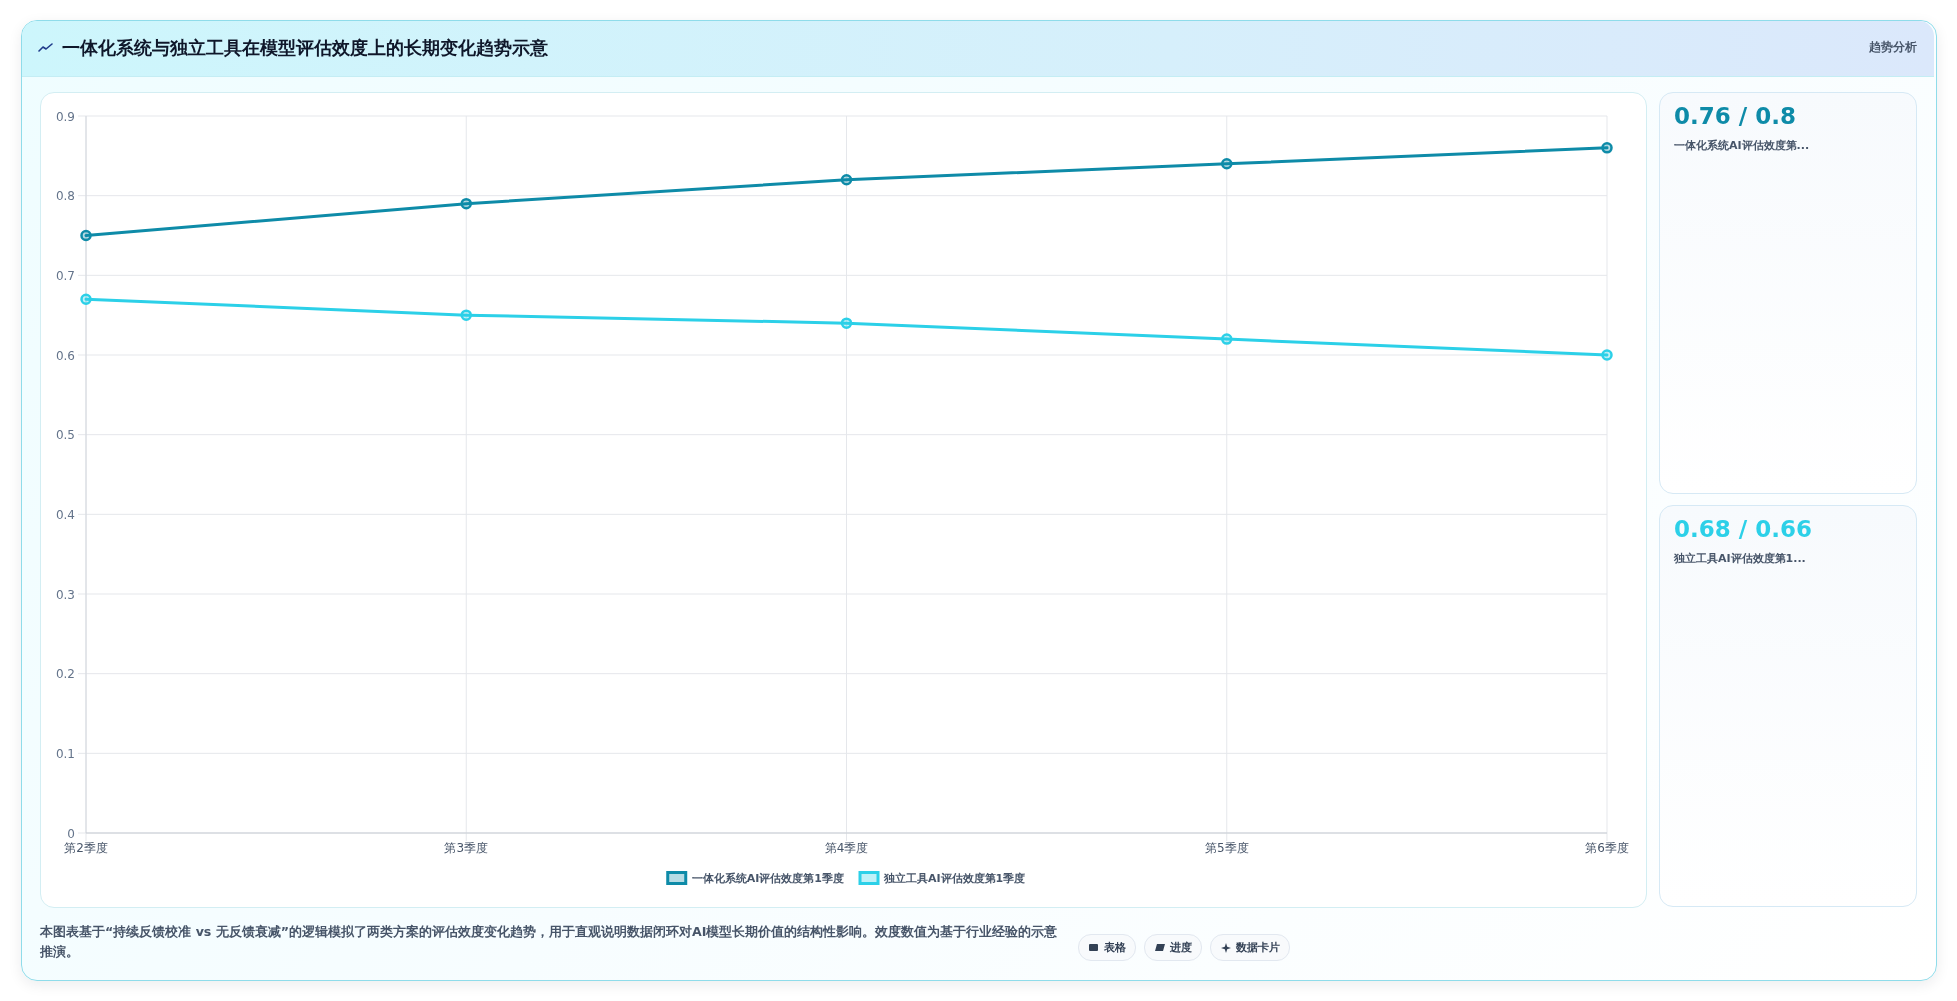 This screenshot has width=1957, height=1001. Describe the element at coordinates (65, 435) in the screenshot. I see `y-tick-label: 0.5` at that location.